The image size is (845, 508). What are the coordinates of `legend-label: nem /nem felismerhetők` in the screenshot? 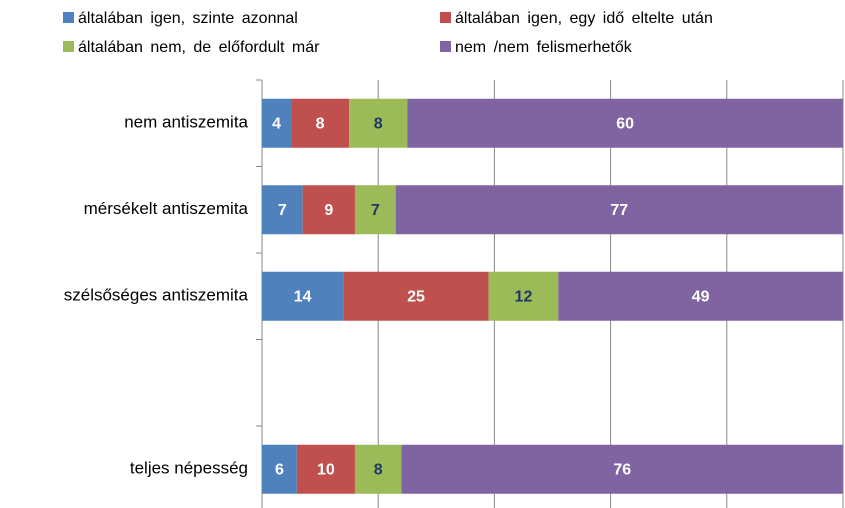 It's located at (544, 47).